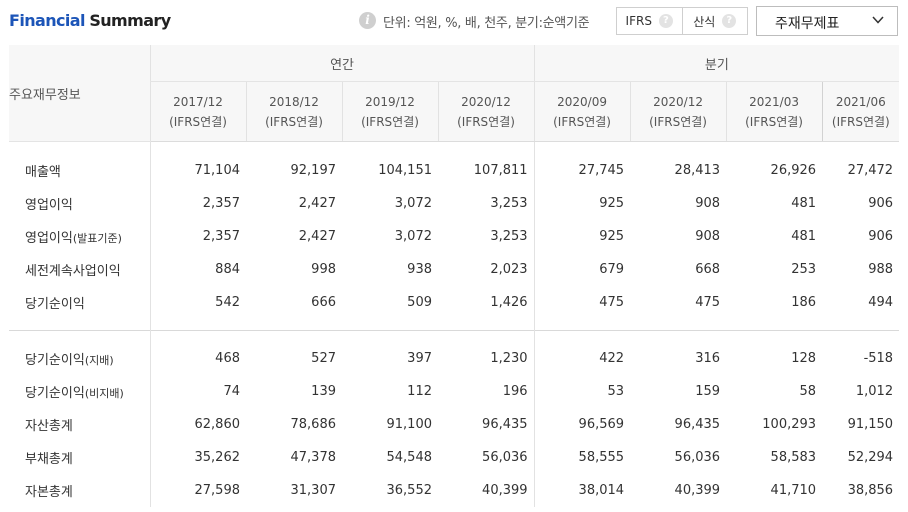 Image resolution: width=908 pixels, height=512 pixels. What do you see at coordinates (881, 236) in the screenshot?
I see `table-cell: 906` at bounding box center [881, 236].